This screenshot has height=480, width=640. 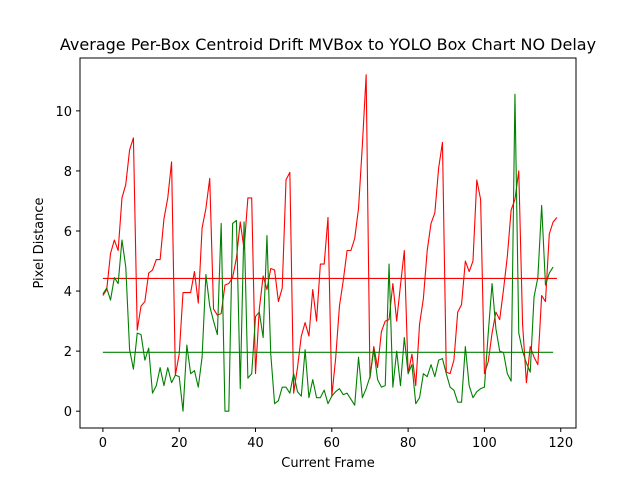 What do you see at coordinates (179, 443) in the screenshot?
I see `x-tick-label: 20` at bounding box center [179, 443].